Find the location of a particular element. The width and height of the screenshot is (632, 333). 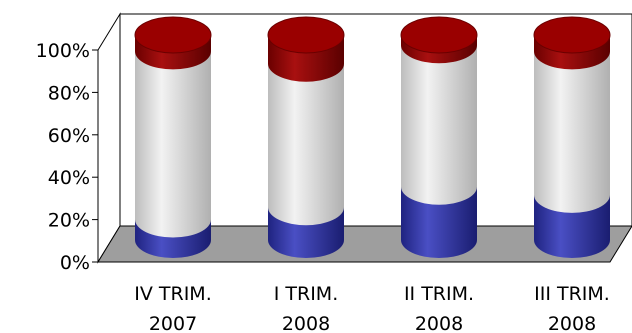

x-category-label-line: I TRIM. is located at coordinates (306, 294).